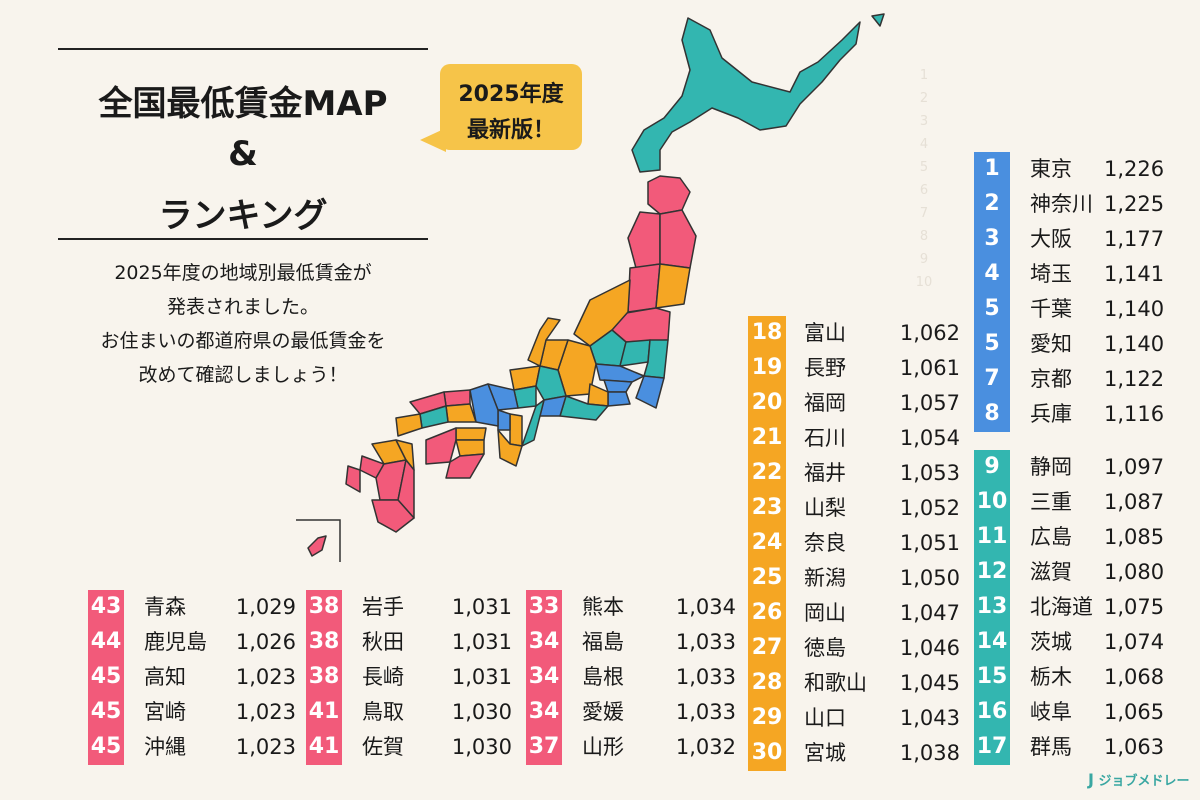  Describe the element at coordinates (243, 341) in the screenshot. I see `description-line-3: お住まいの都道府県の最低賃金を` at that location.